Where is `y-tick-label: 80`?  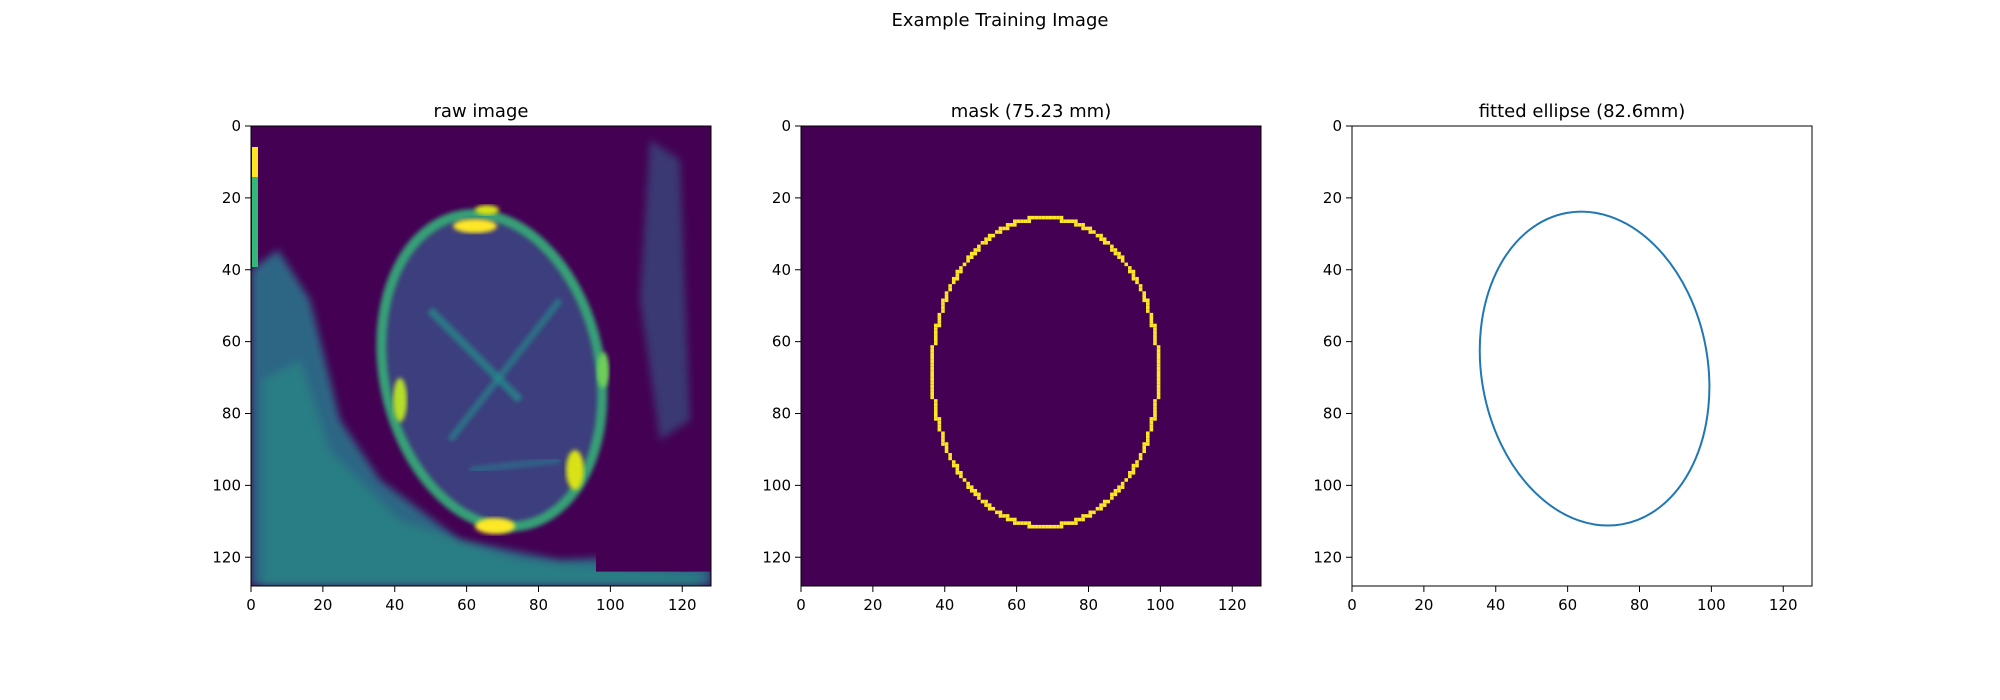
y-tick-label: 80 is located at coordinates (781, 414).